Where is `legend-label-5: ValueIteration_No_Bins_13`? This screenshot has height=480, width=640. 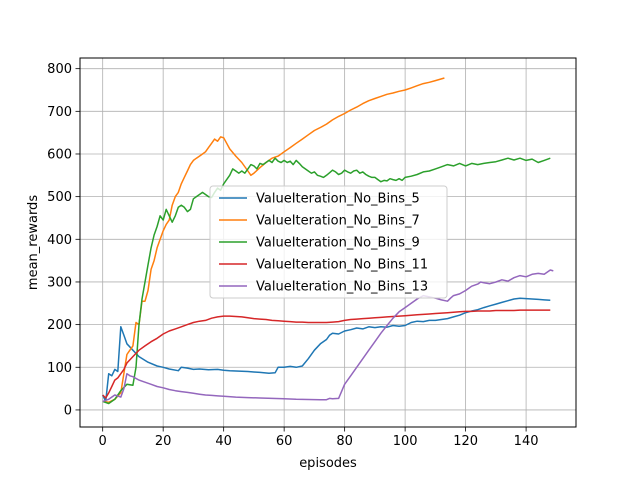 legend-label-5: ValueIteration_No_Bins_13 is located at coordinates (342, 287).